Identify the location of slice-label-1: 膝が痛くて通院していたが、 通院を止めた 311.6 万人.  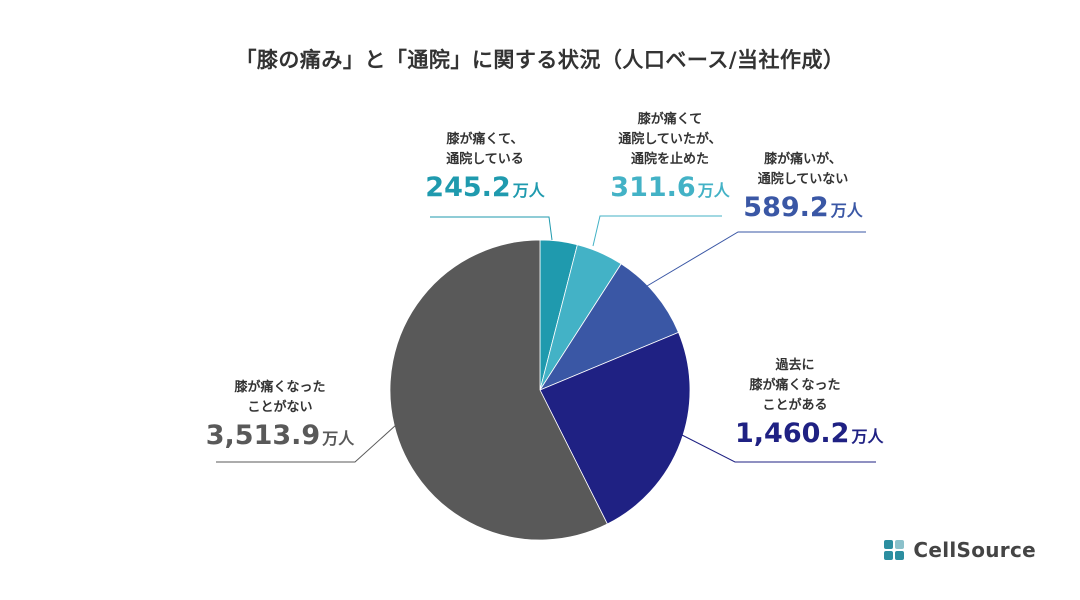
(670, 159).